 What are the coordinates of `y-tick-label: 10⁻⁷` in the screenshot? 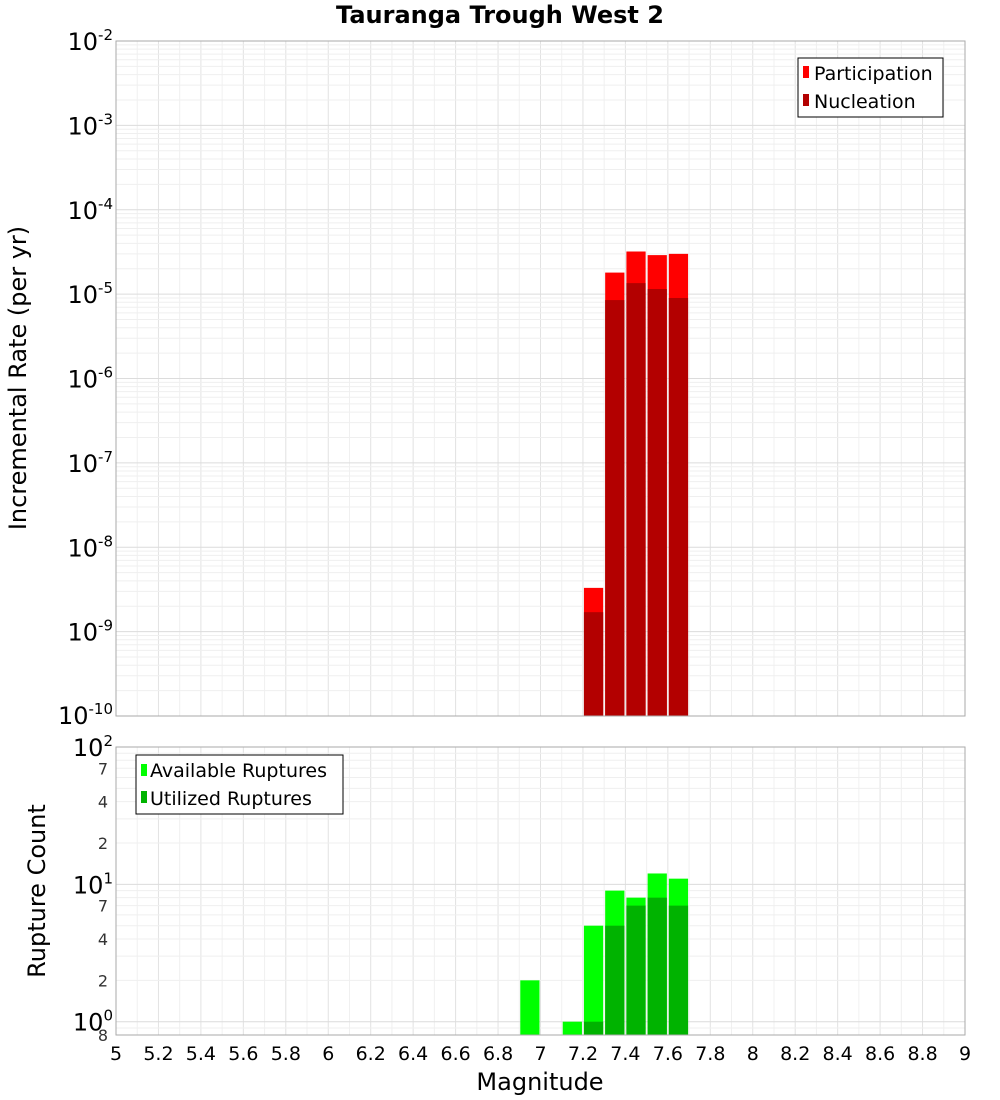 It's located at (90, 463).